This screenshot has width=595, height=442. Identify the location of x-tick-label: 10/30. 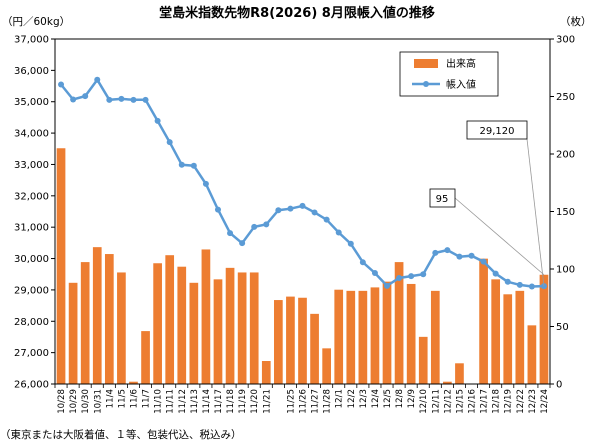
(86, 401).